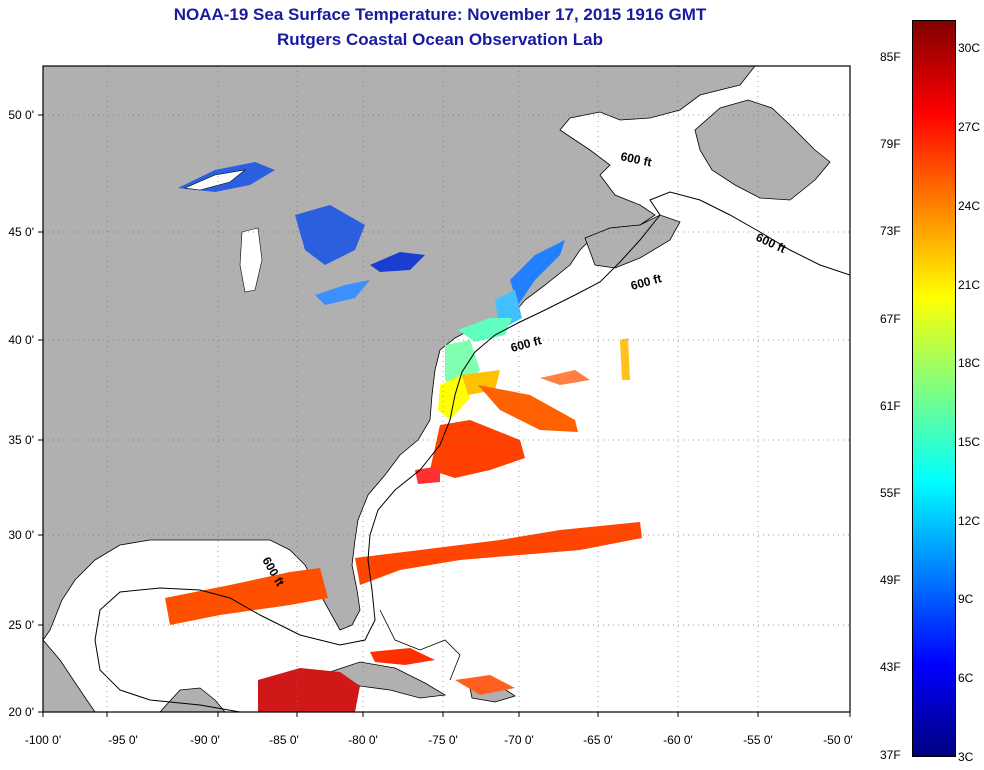  Describe the element at coordinates (420, 645) in the screenshot. I see `depth-contour-gulf` at that location.